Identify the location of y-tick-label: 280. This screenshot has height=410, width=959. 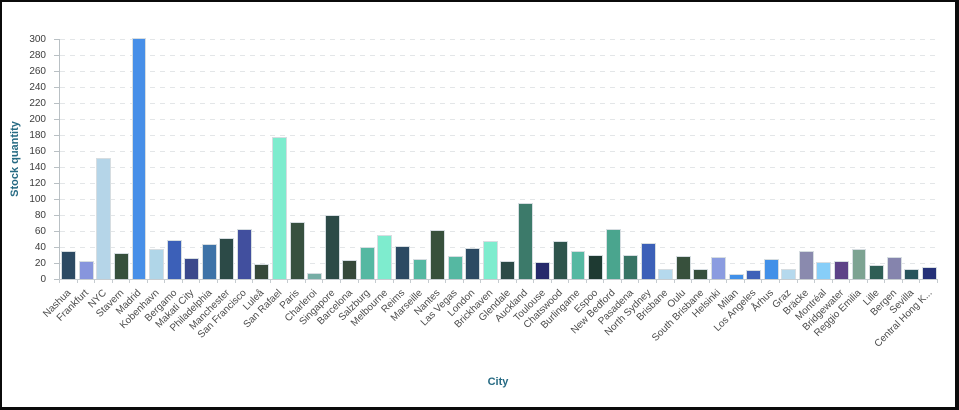
(37, 55).